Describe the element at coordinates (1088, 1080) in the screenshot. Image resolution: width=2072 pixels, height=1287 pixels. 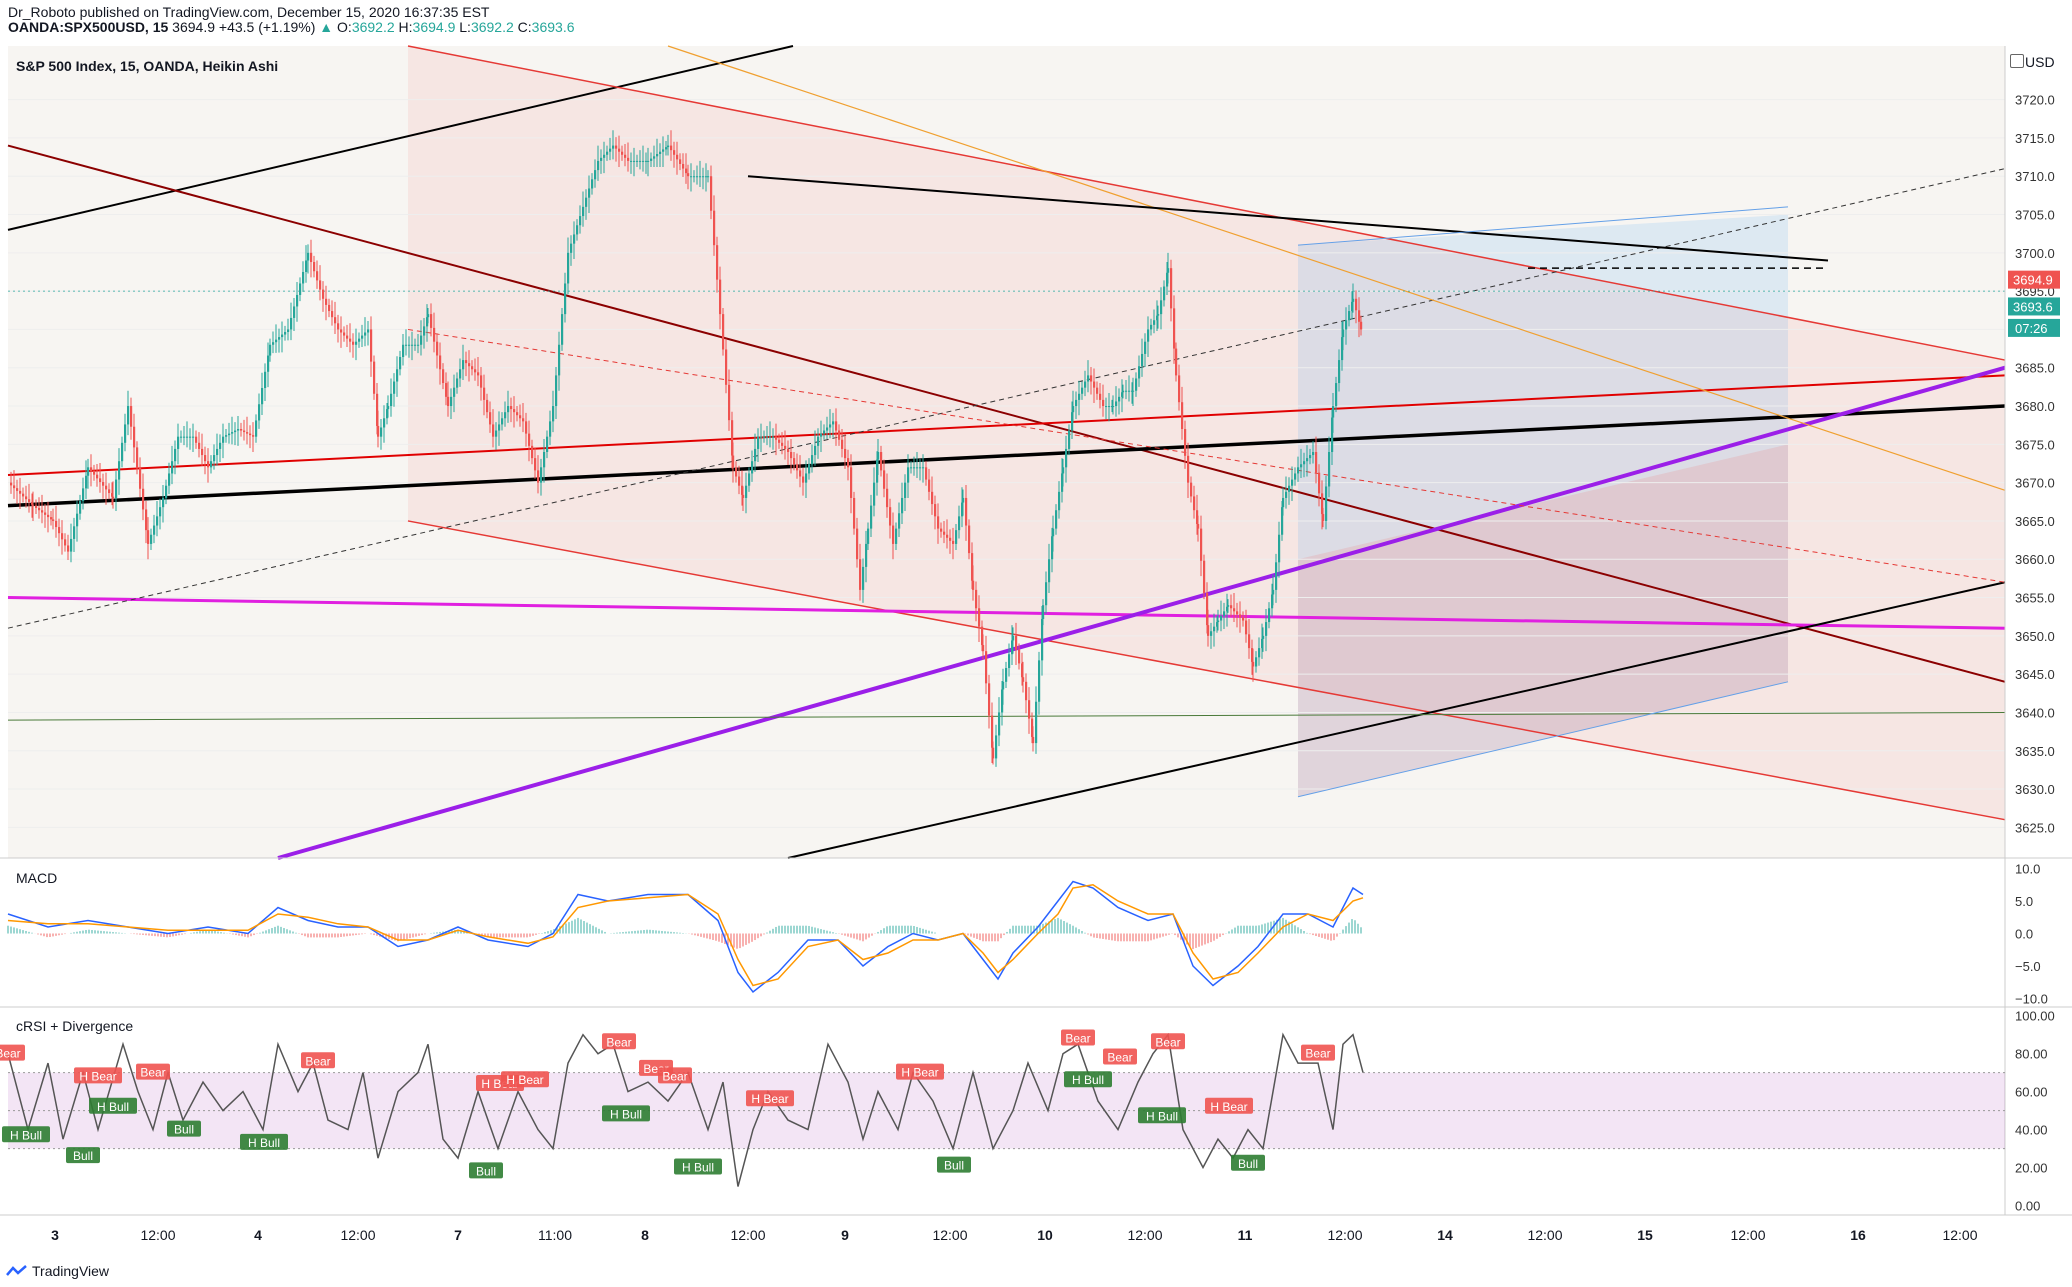
I see `label-text: H Bull` at that location.